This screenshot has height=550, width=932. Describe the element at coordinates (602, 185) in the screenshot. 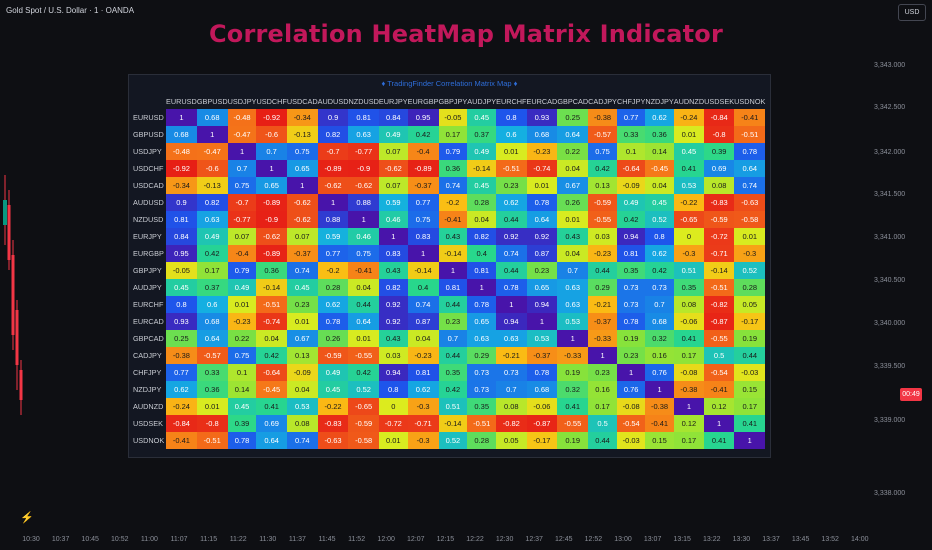

I see `heatmap-cell: 0.13` at that location.